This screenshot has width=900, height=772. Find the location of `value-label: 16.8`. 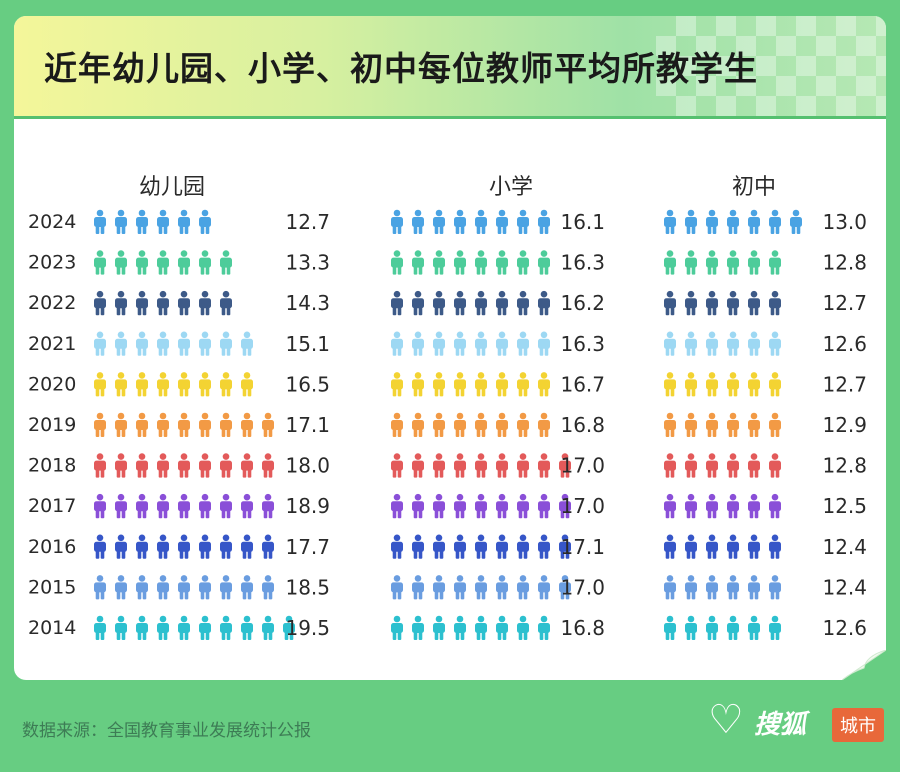

value-label: 16.8 is located at coordinates (582, 425).